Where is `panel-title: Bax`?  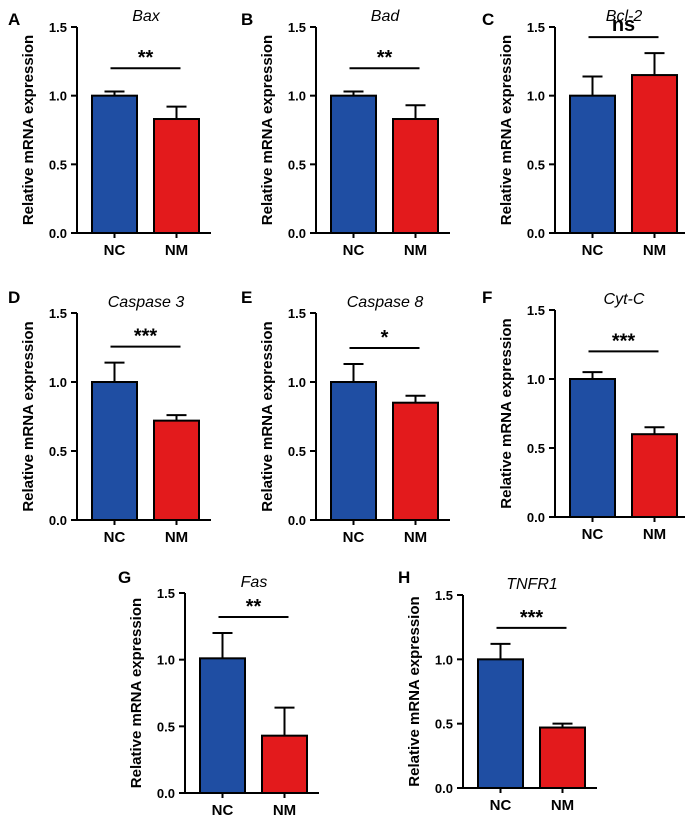
panel-title: Bax is located at coordinates (146, 16).